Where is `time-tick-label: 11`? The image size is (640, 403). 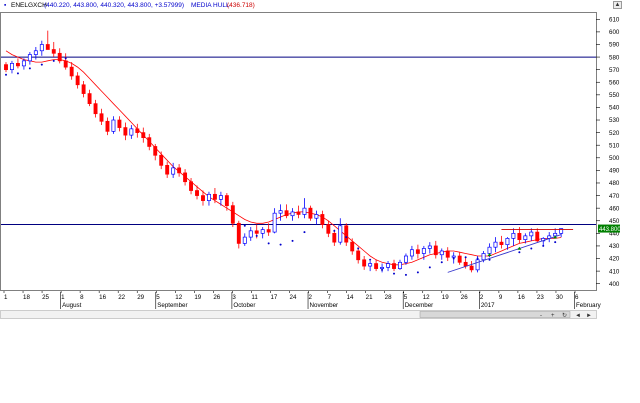
time-tick-label: 11 is located at coordinates (254, 297).